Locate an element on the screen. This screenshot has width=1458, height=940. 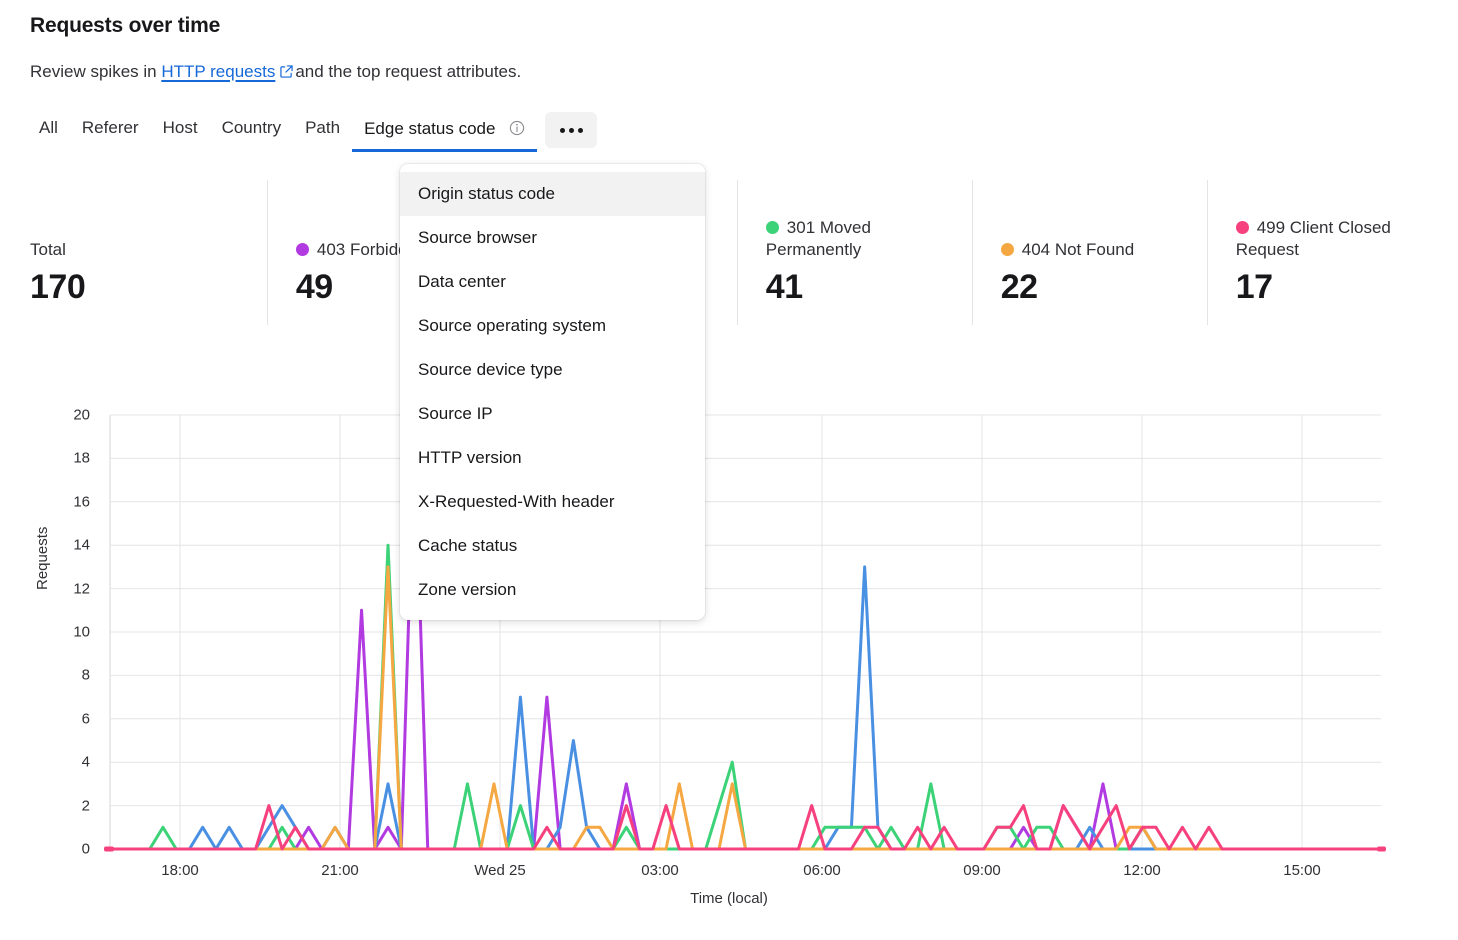
tab-edge-status-code: Edge status code is located at coordinates (445, 135).